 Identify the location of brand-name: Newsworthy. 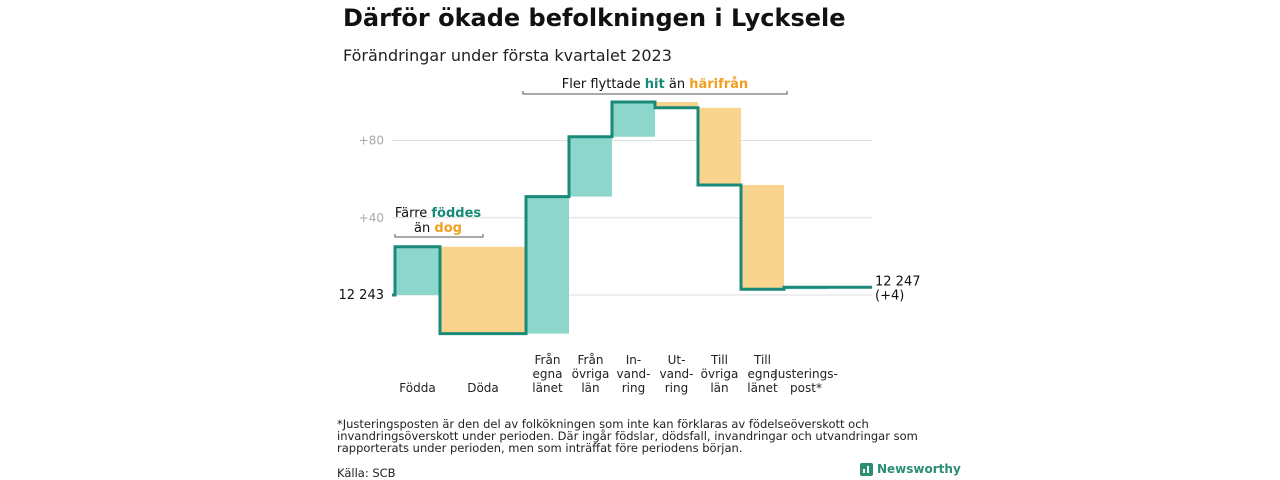
(919, 469).